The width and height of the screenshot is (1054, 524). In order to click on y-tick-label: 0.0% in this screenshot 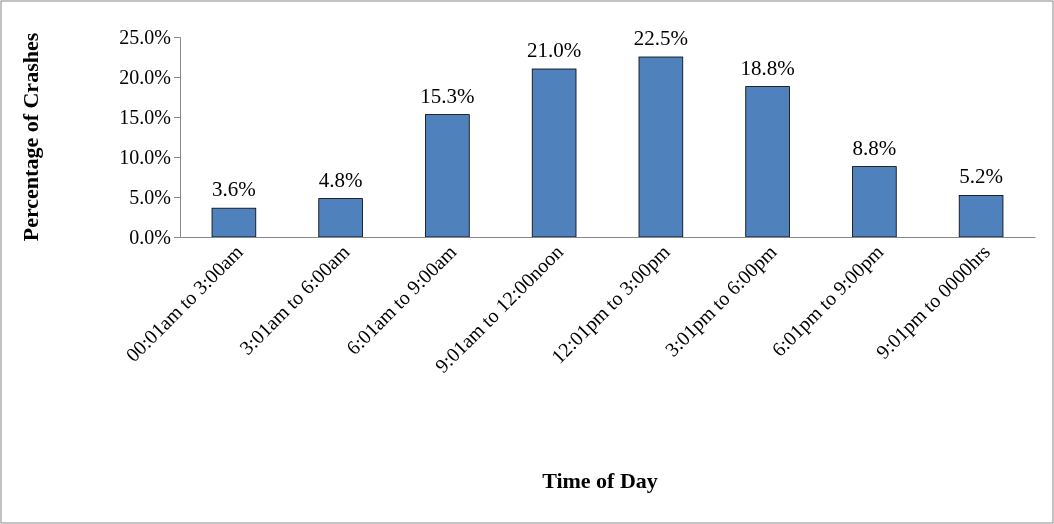, I will do `click(150, 236)`.